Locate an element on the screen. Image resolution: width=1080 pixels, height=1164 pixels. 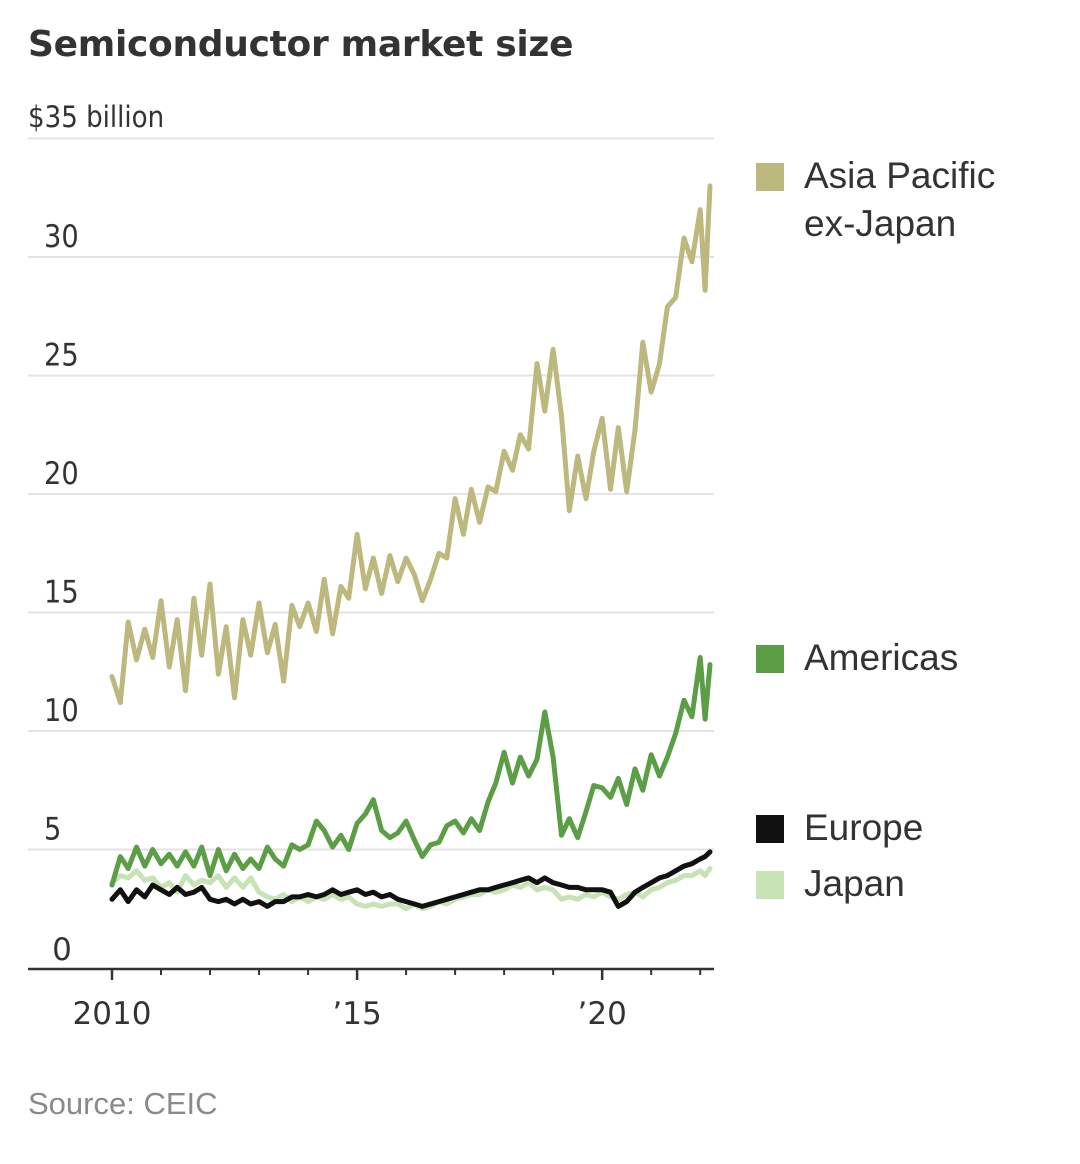
x-tick-label-2015: ’15 is located at coordinates (356, 1014).